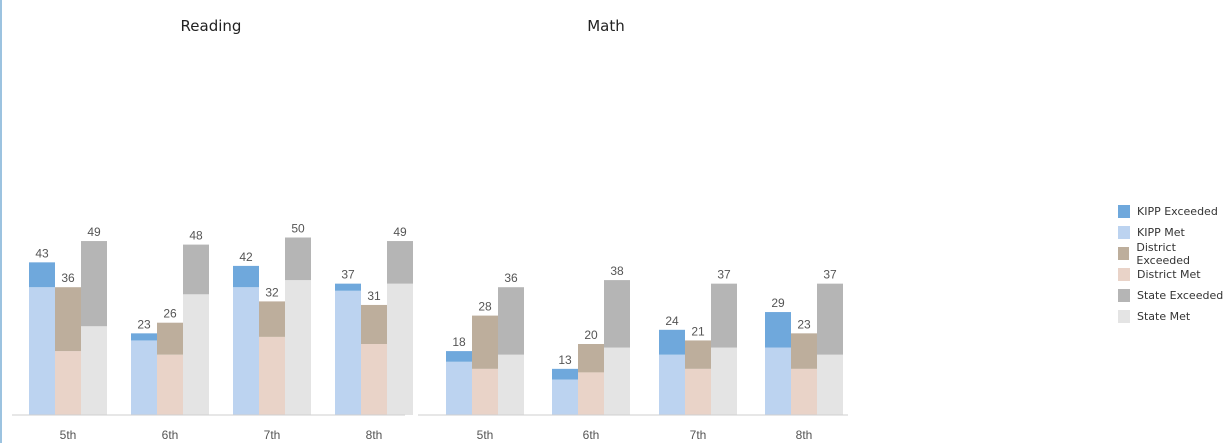  I want to click on math-state-value-label: 38, so click(617, 271).